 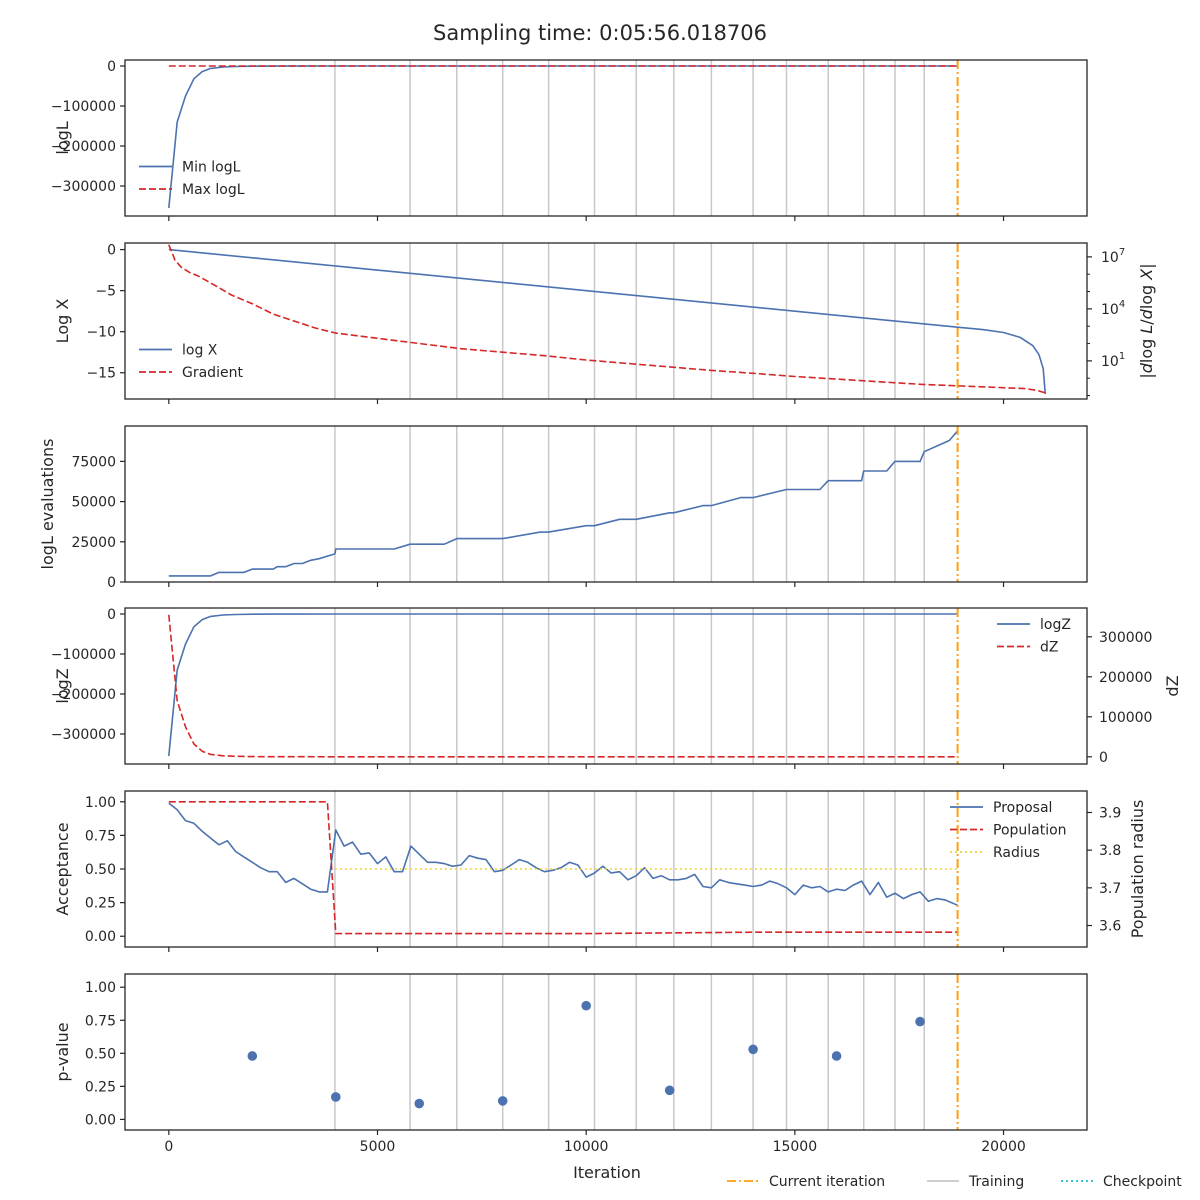 What do you see at coordinates (93, 462) in the screenshot?
I see `y-tick-label: 75000` at bounding box center [93, 462].